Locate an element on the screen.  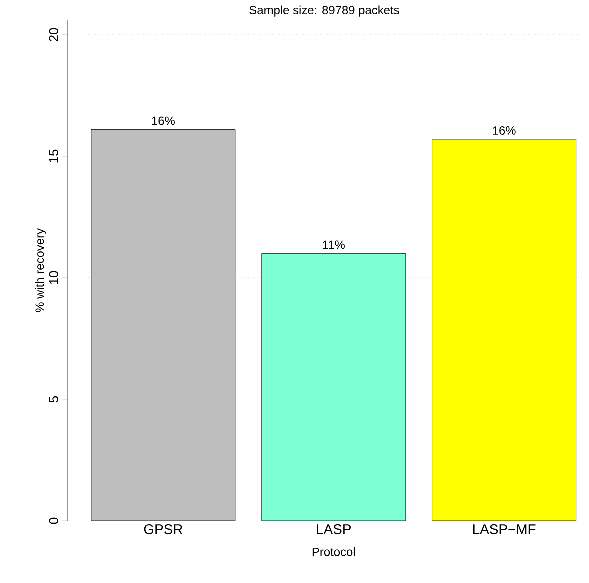
x-tick-label: LASP is located at coordinates (334, 529).